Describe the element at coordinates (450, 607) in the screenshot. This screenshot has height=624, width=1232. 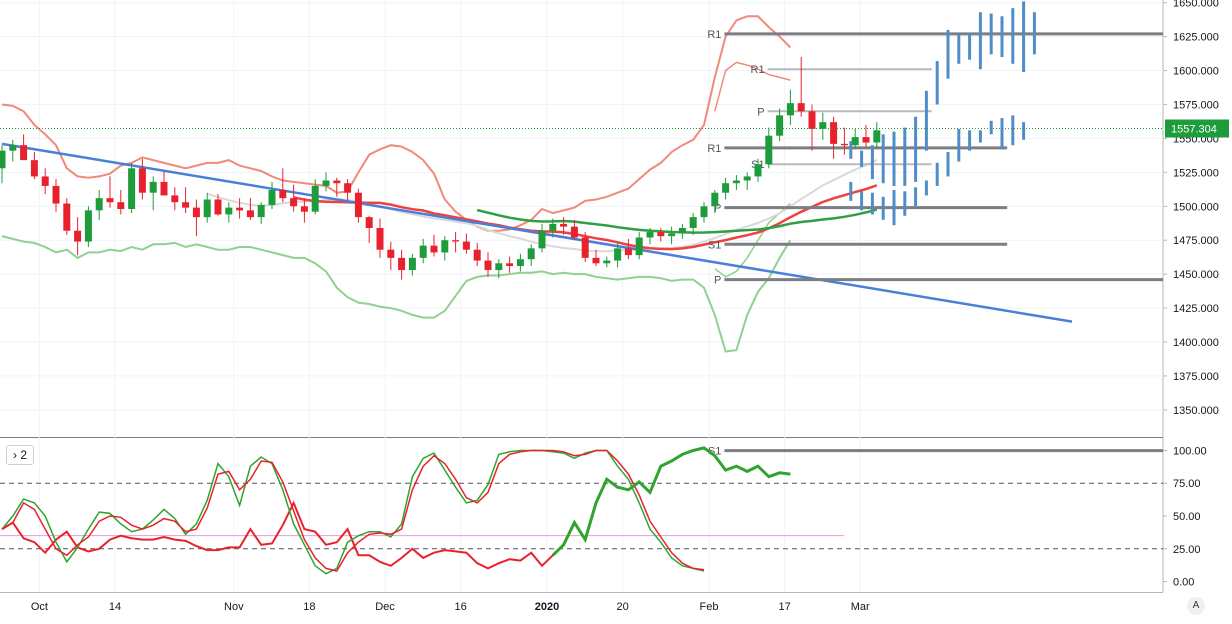
I see `time-axis: Oct 14 Nov 18 Dec 16 2020 20 Feb 17 Mar` at that location.